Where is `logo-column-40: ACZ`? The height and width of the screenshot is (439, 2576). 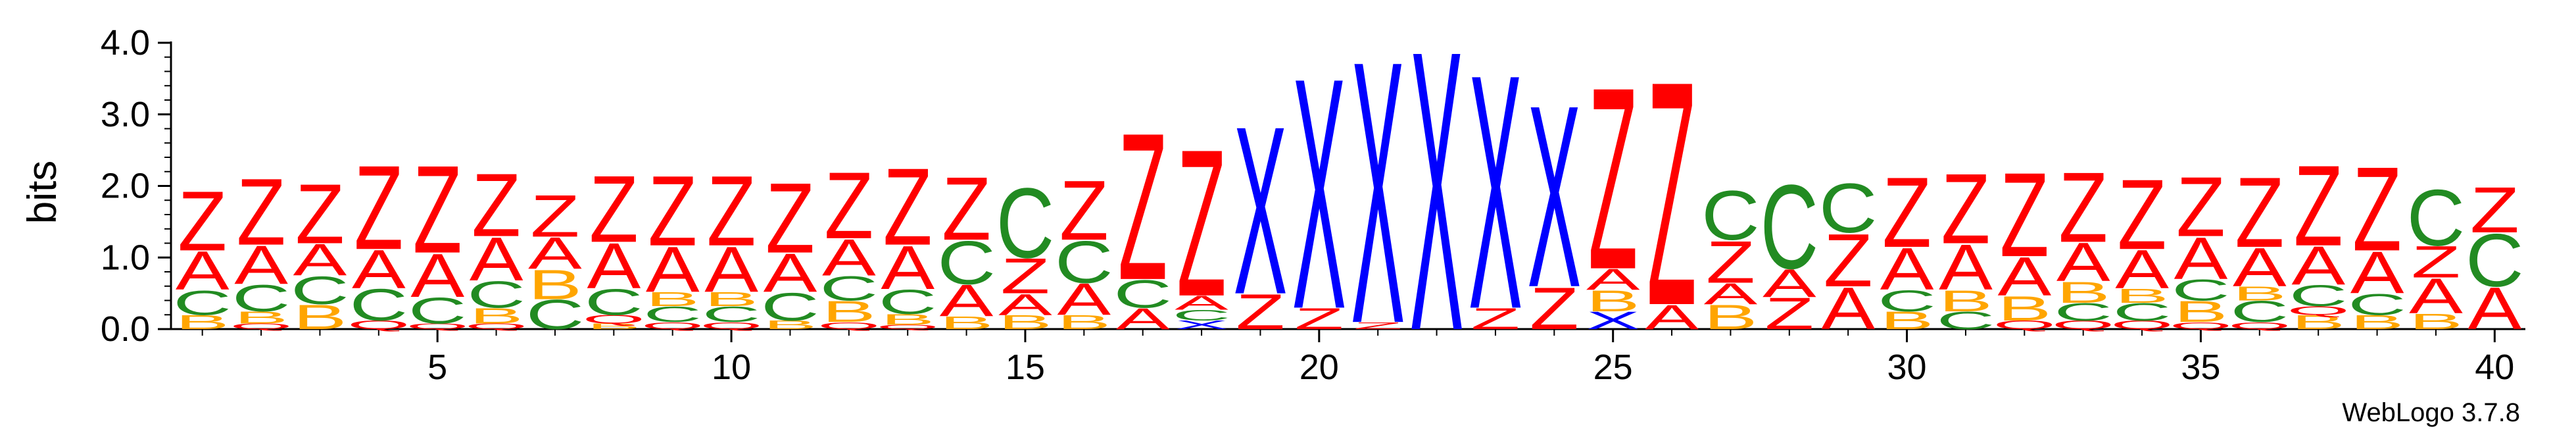 logo-column-40: ACZ is located at coordinates (2495, 258).